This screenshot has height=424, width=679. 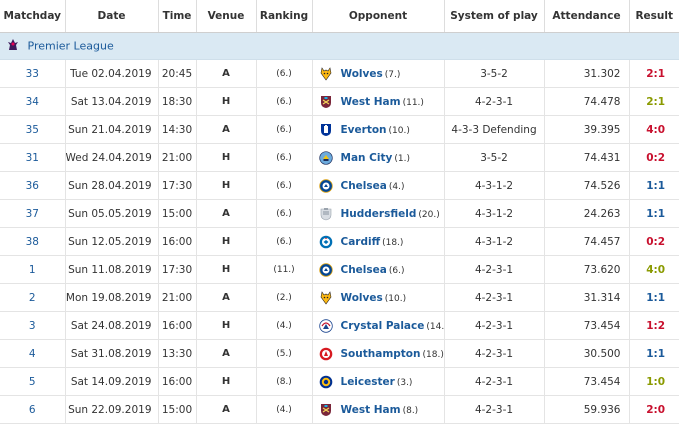 What do you see at coordinates (112, 297) in the screenshot?
I see `match-date: Mon 19.08.2019` at bounding box center [112, 297].